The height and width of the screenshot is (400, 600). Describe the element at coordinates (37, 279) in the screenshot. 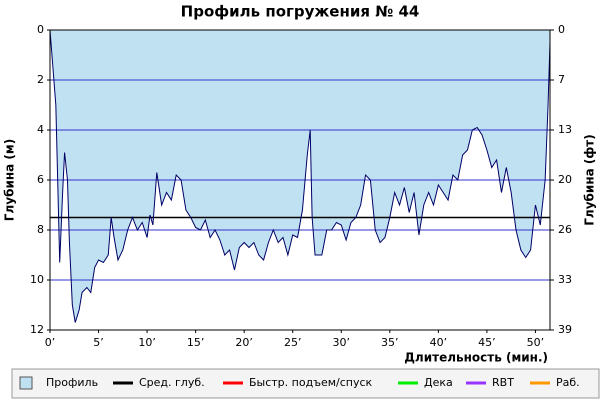

I see `y-tick-label: 10` at that location.